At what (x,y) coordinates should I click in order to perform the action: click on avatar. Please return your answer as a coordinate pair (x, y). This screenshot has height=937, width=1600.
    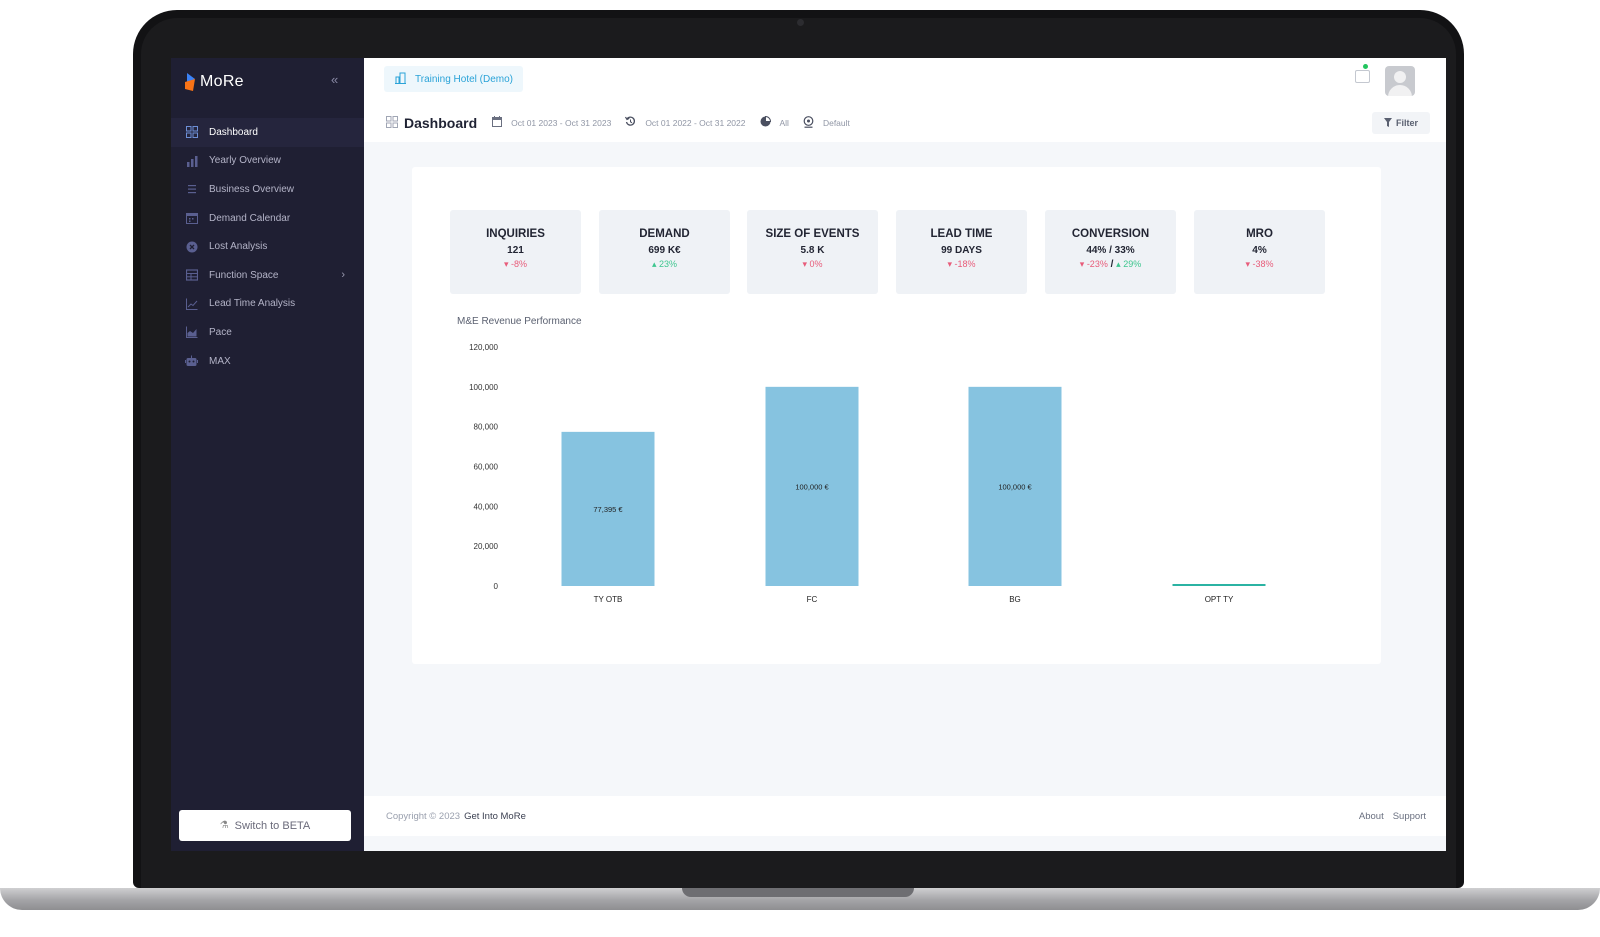
    Looking at the image, I should click on (1400, 81).